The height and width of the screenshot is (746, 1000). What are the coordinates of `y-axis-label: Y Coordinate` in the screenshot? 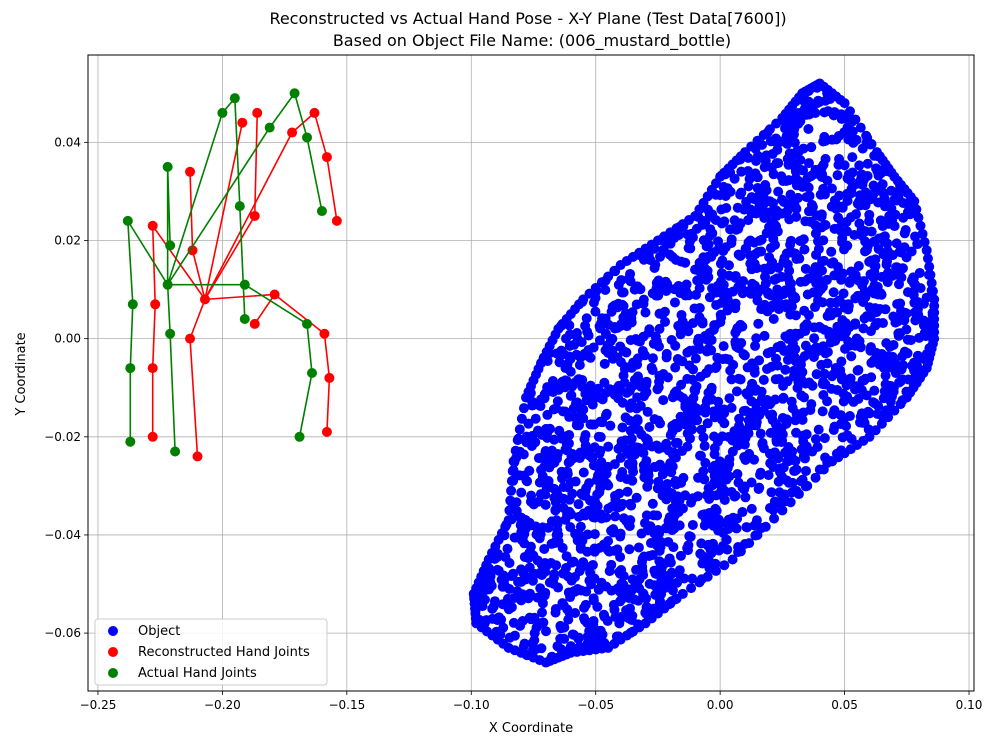 It's located at (21, 374).